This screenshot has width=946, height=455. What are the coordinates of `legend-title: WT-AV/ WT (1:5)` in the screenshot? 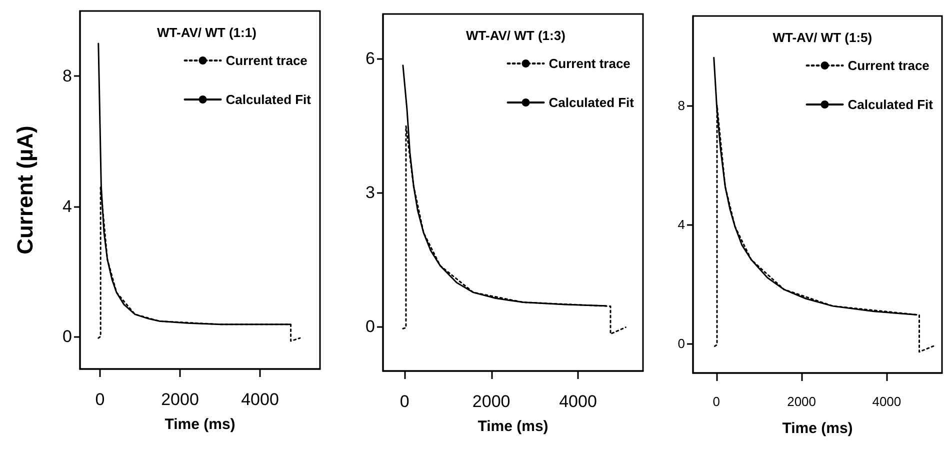 It's located at (822, 37).